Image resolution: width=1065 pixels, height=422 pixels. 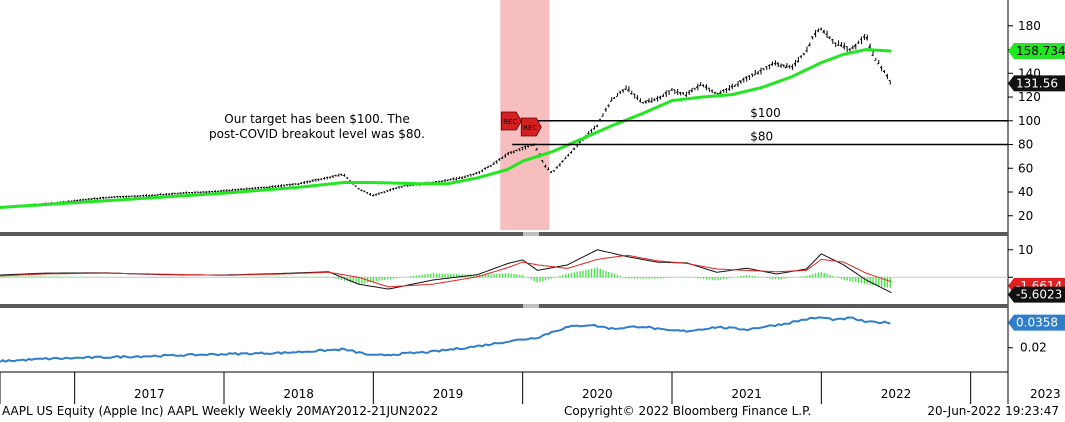 What do you see at coordinates (149, 394) in the screenshot?
I see `x-year-label: 2017` at bounding box center [149, 394].